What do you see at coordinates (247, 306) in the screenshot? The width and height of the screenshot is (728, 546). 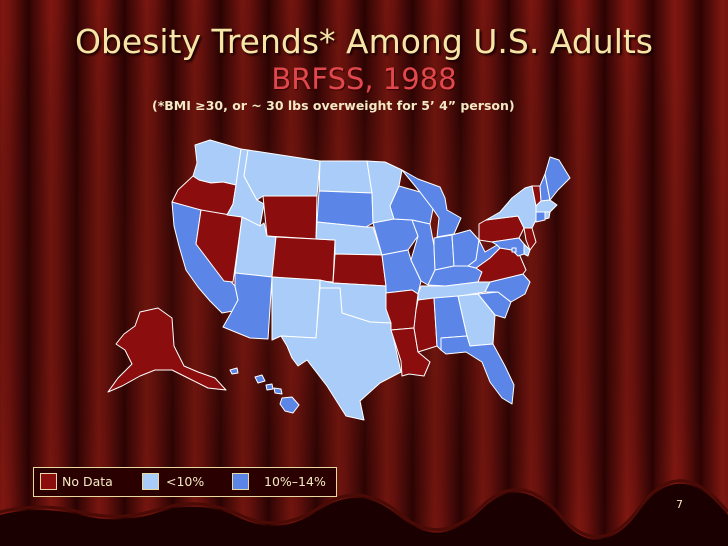 I see `state-AZ` at bounding box center [247, 306].